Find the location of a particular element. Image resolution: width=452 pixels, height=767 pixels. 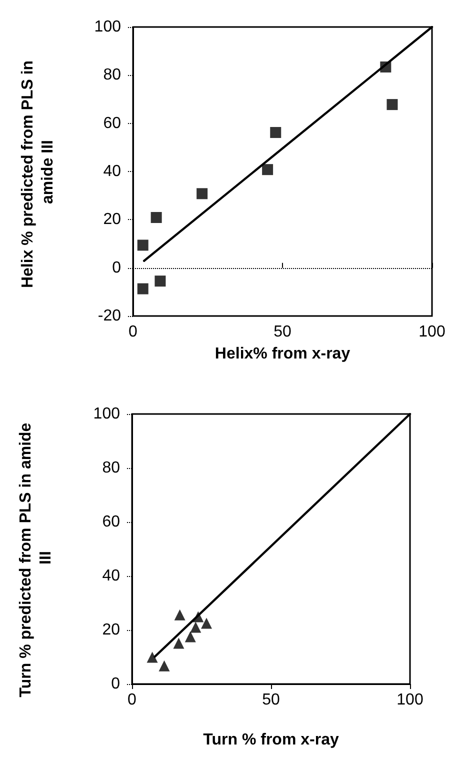

y-tick-label: -20 is located at coordinates (110, 316).